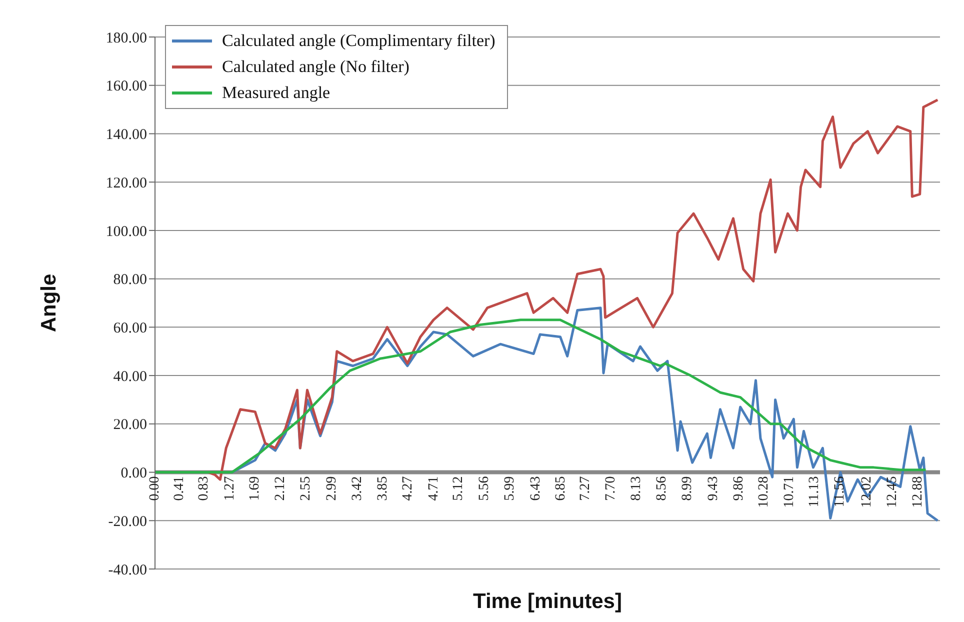  What do you see at coordinates (867, 492) in the screenshot?
I see `x-tick-label: 12.02` at bounding box center [867, 492].